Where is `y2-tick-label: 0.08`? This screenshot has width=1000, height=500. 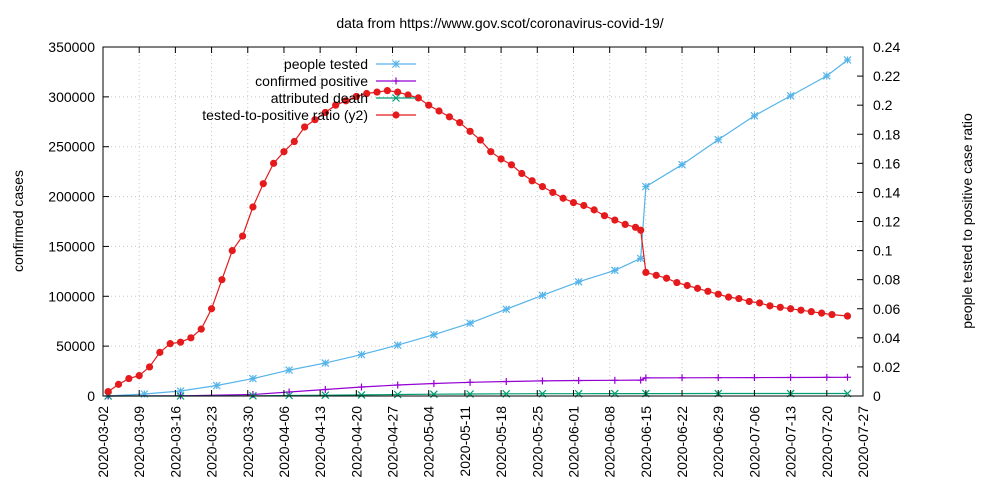 y2-tick-label: 0.08 is located at coordinates (886, 280).